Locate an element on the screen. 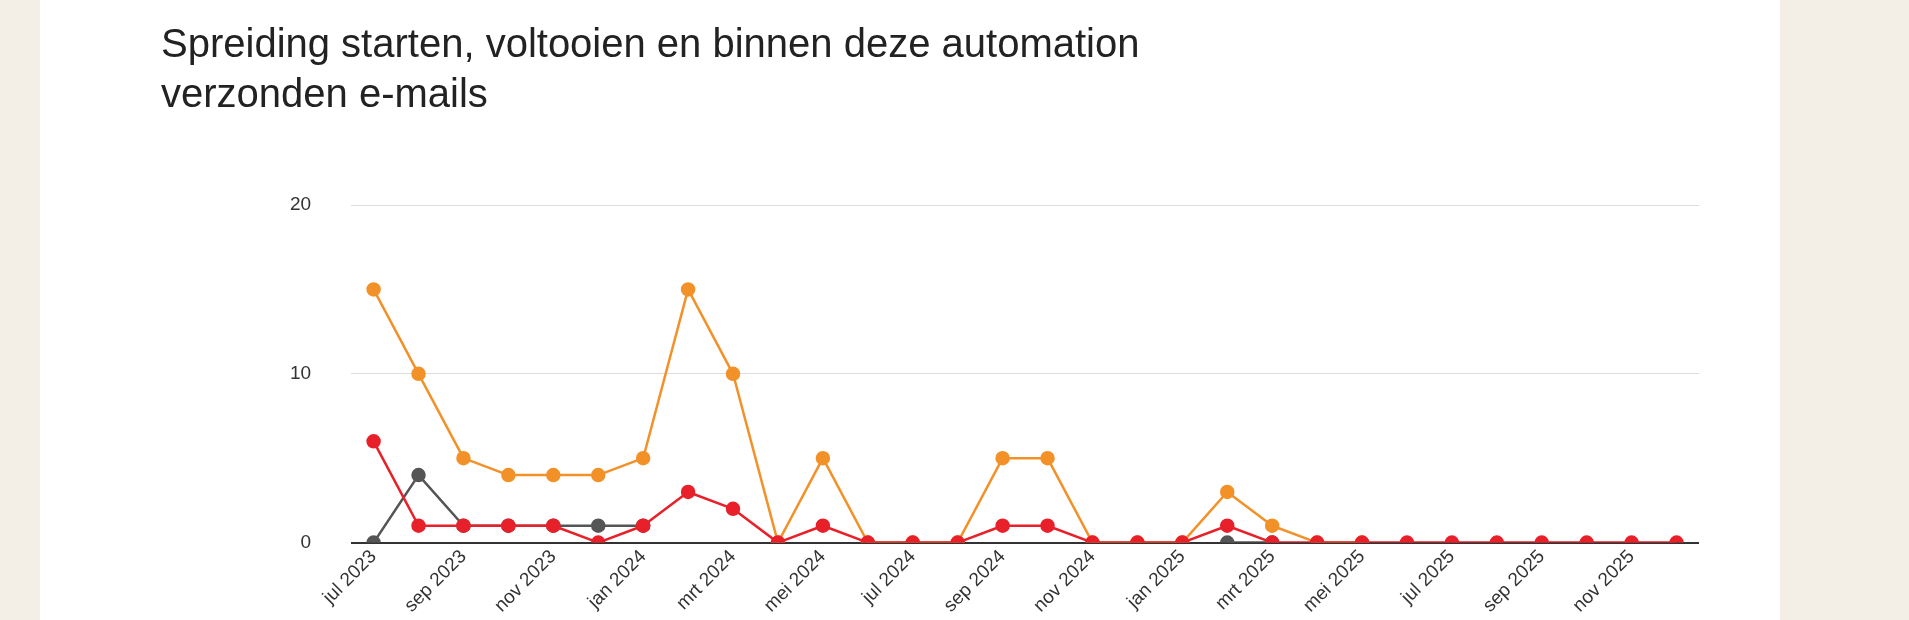 This screenshot has width=1909, height=620. chart-title: Spreiding starten, voltooien en binnen deze automation verzonden e-mails is located at coordinates (651, 68).